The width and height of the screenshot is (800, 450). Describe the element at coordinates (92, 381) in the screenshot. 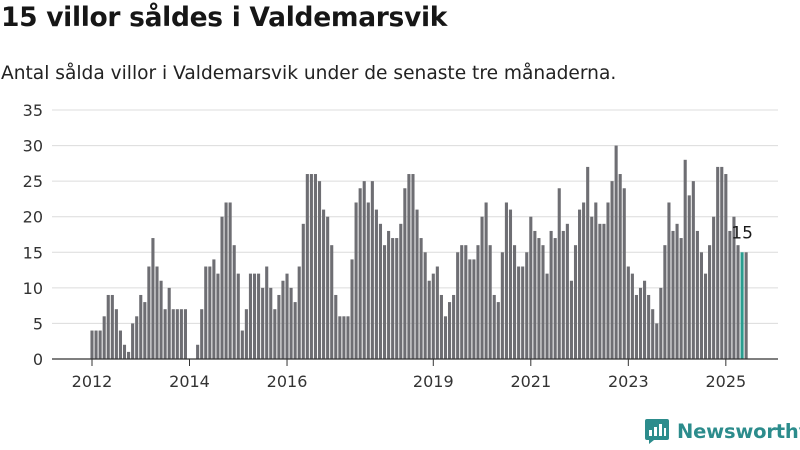

I see `x-tick-label: 2012` at that location.